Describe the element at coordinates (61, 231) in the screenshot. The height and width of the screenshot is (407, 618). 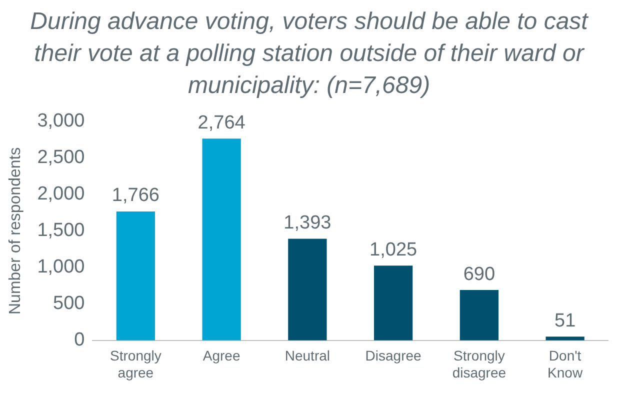
I see `y-tick-label: 1,500` at that location.